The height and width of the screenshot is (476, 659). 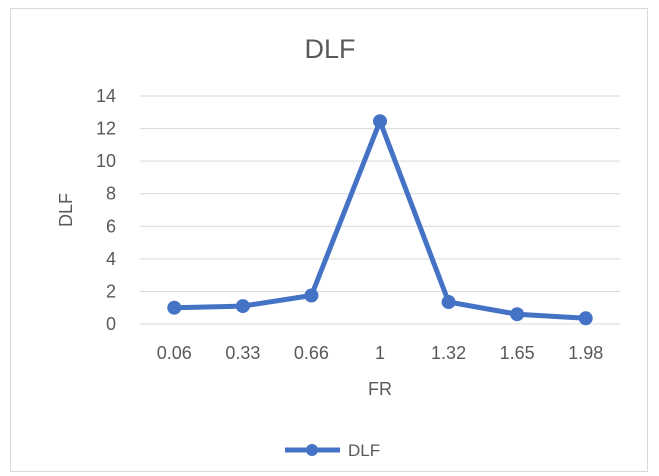 I want to click on x-tick-label: 1, so click(x=380, y=353).